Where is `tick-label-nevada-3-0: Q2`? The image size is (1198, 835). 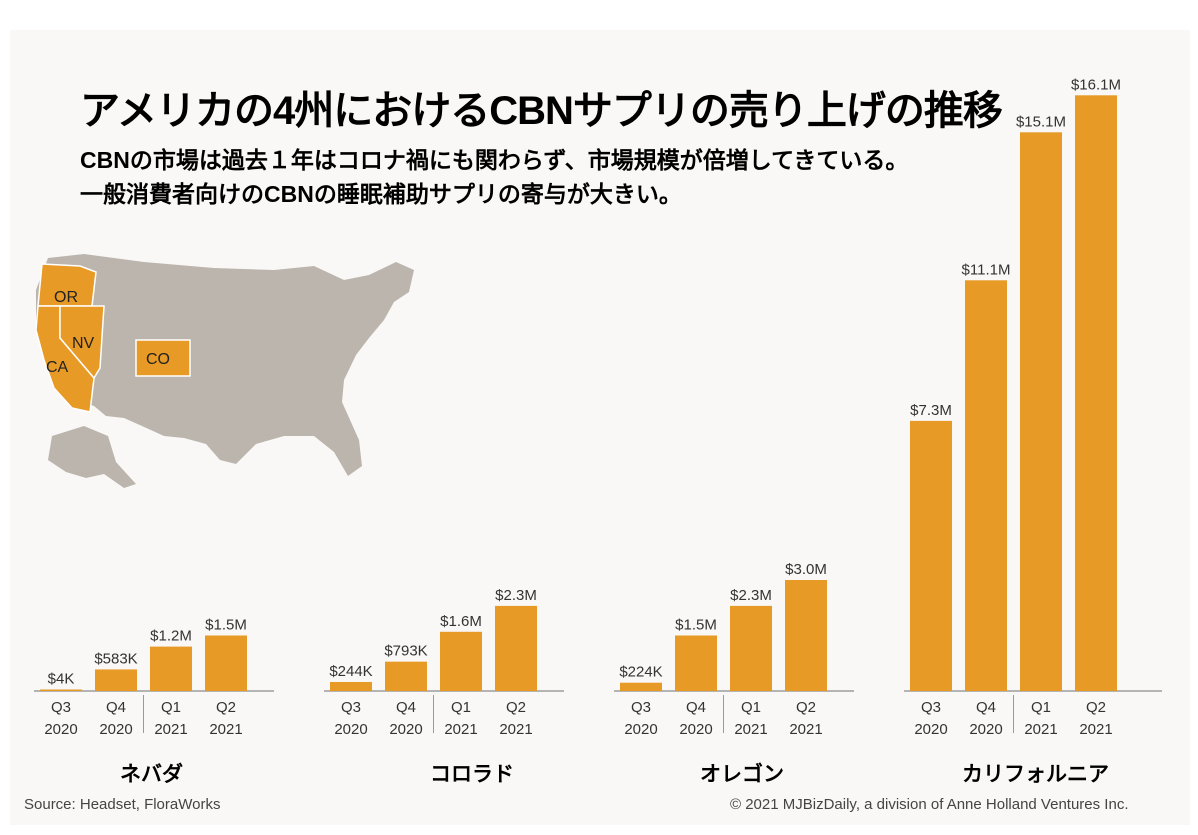
tick-label-nevada-3-0: Q2 is located at coordinates (226, 707).